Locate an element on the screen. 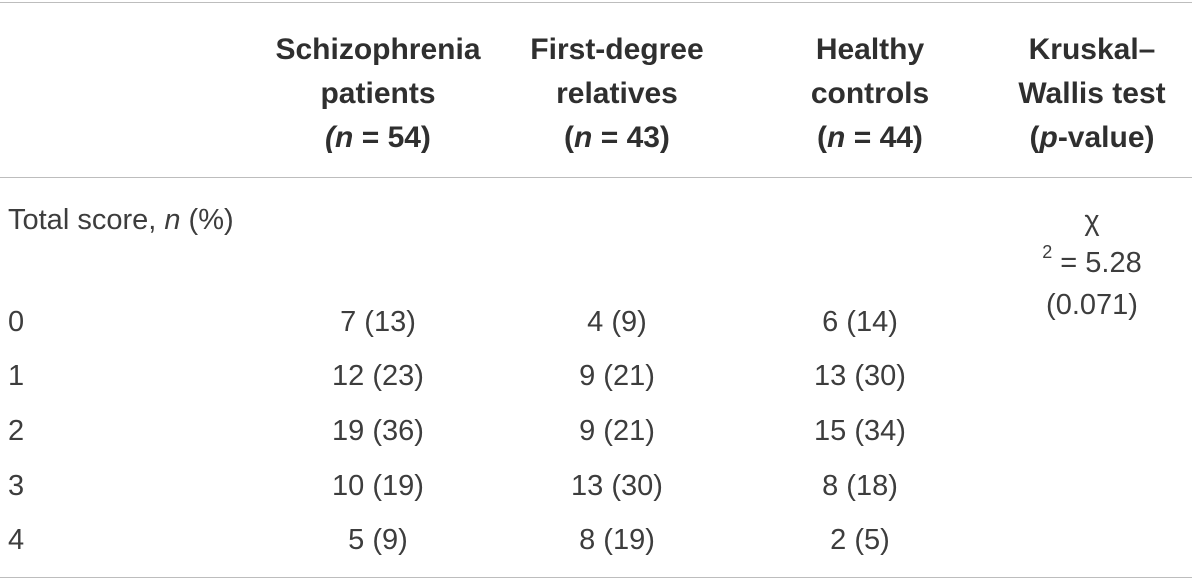  table-cell: 19 (36) is located at coordinates (378, 431).